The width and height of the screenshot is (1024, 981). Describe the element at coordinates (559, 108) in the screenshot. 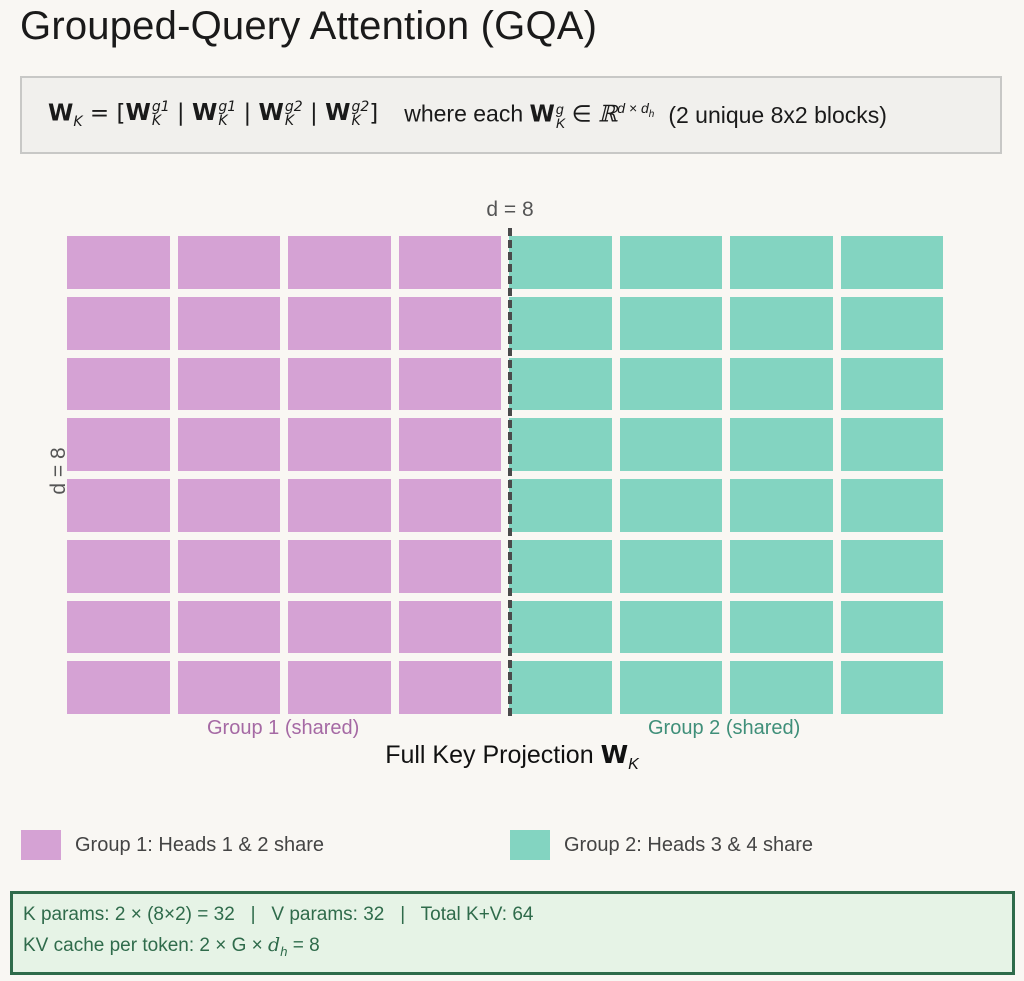

I see `formula-where-sup: g` at that location.